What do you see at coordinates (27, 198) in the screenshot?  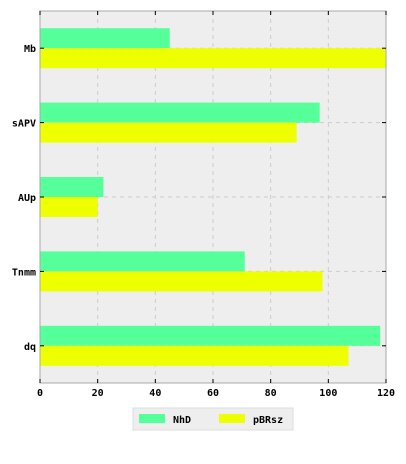 I see `y-tick-label-AUp: AUp` at bounding box center [27, 198].